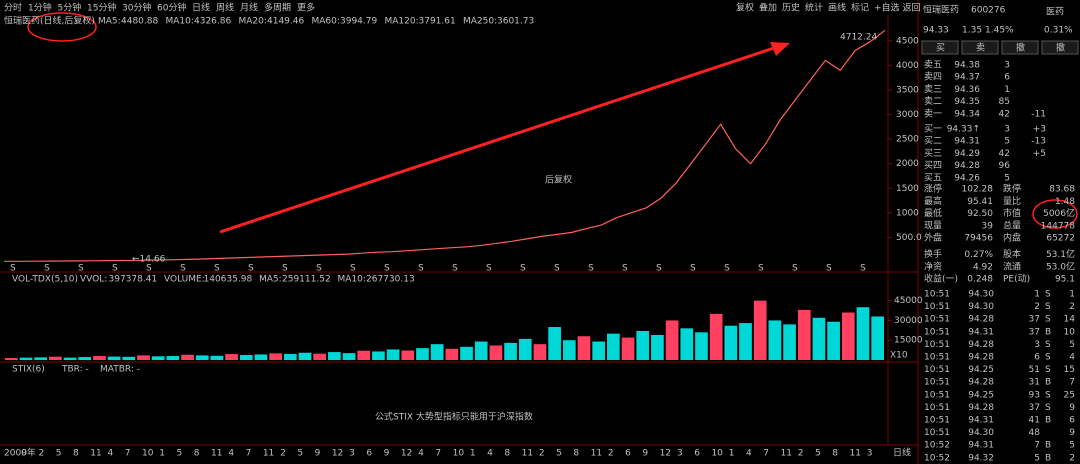 This screenshot has width=1080, height=464. Describe the element at coordinates (814, 8) in the screenshot. I see `tool-button: 统计` at that location.